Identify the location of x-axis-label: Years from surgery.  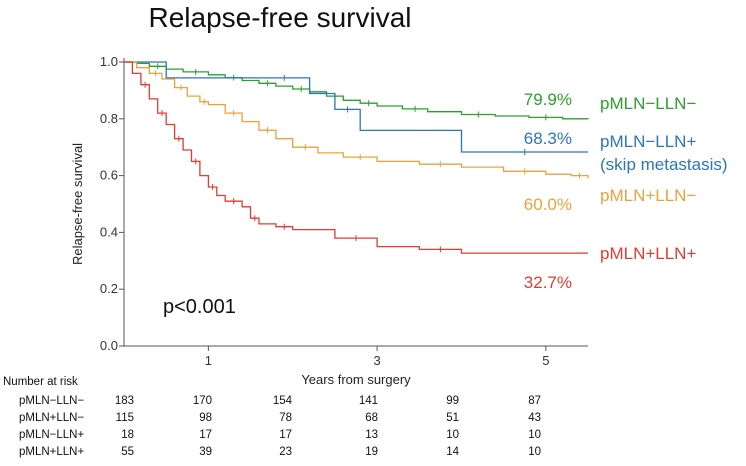
(356, 379).